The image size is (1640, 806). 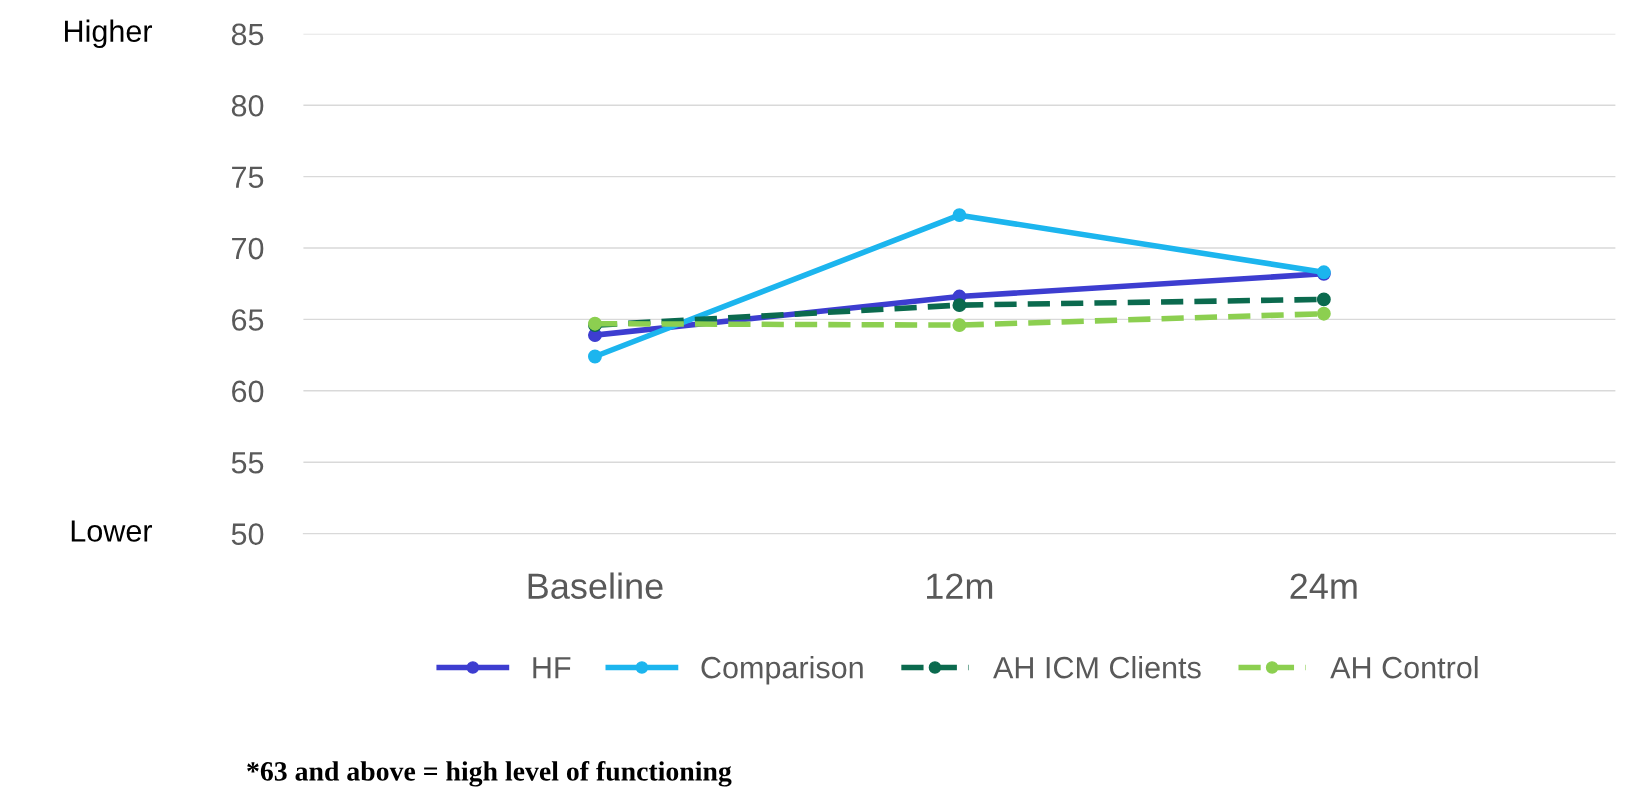 I want to click on y-tick-label: 55, so click(x=247, y=463).